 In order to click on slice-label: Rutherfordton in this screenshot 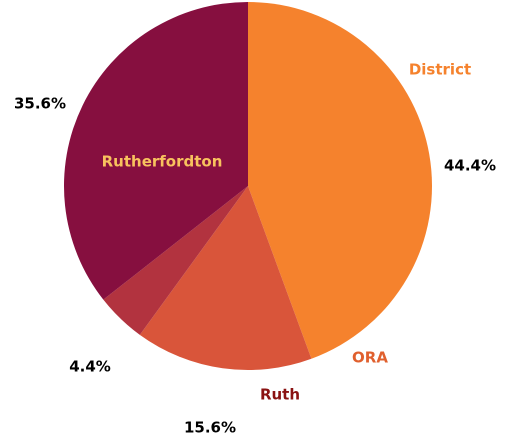, I will do `click(162, 162)`.